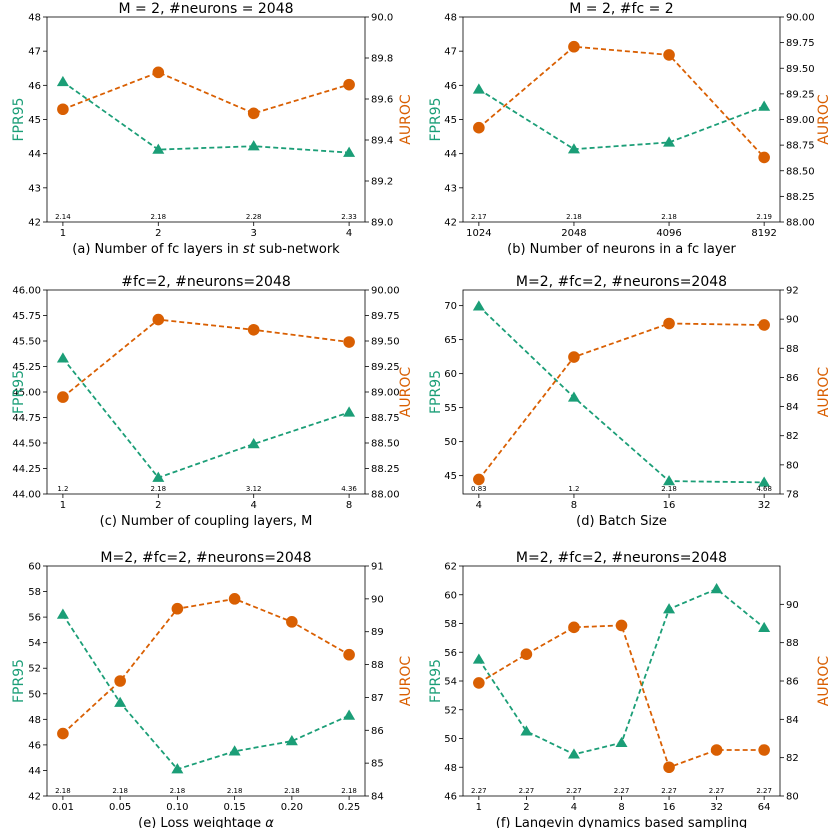 The image size is (830, 828). What do you see at coordinates (621, 9) in the screenshot?
I see `chart-title: M = 2, #fc = 2` at bounding box center [621, 9].